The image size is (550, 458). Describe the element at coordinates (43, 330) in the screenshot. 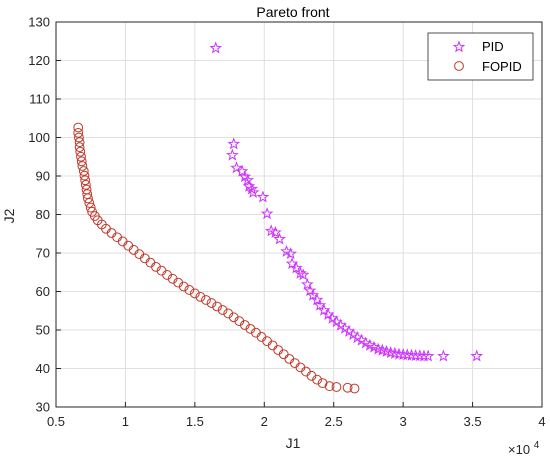

I see `y-tick-label: 50` at that location.